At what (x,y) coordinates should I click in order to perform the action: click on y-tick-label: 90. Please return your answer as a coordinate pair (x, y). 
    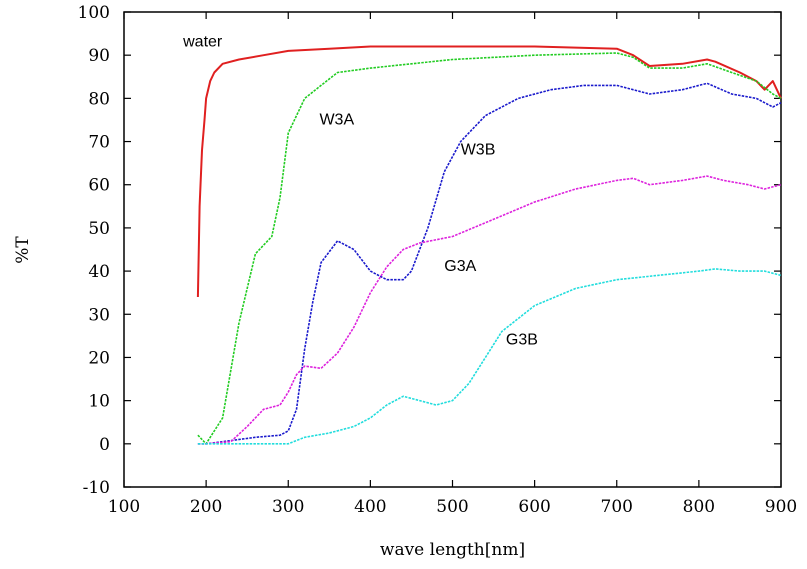
    Looking at the image, I should click on (99, 56).